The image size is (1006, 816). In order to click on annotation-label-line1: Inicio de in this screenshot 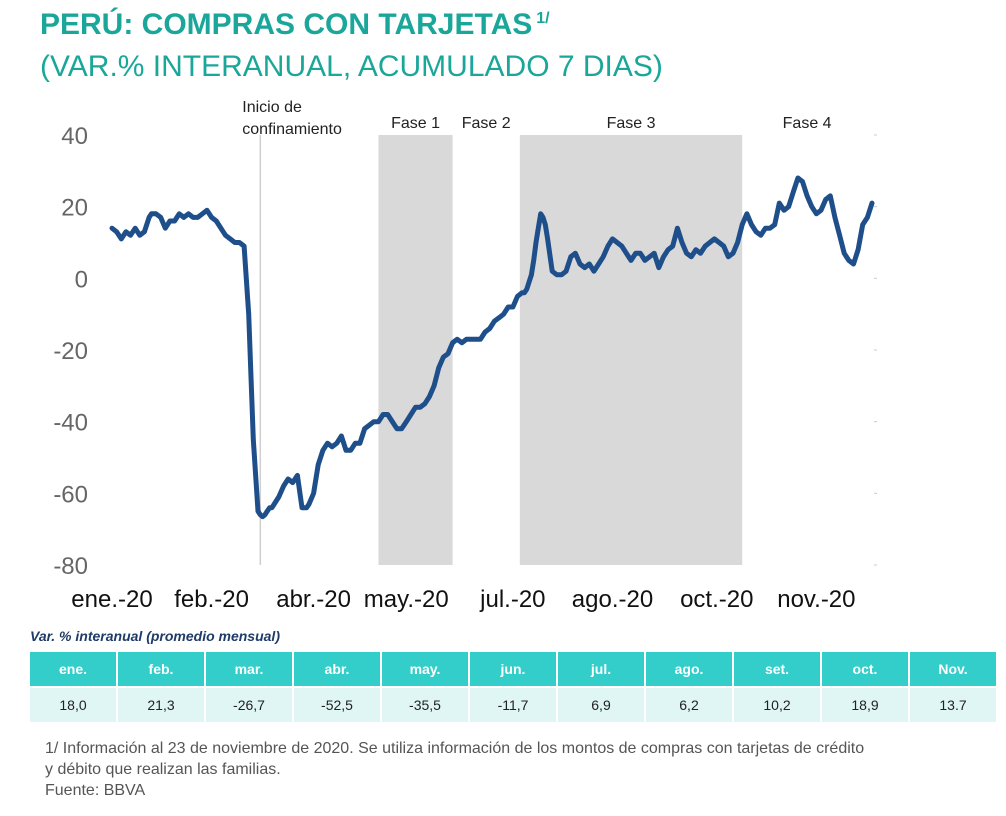, I will do `click(272, 107)`.